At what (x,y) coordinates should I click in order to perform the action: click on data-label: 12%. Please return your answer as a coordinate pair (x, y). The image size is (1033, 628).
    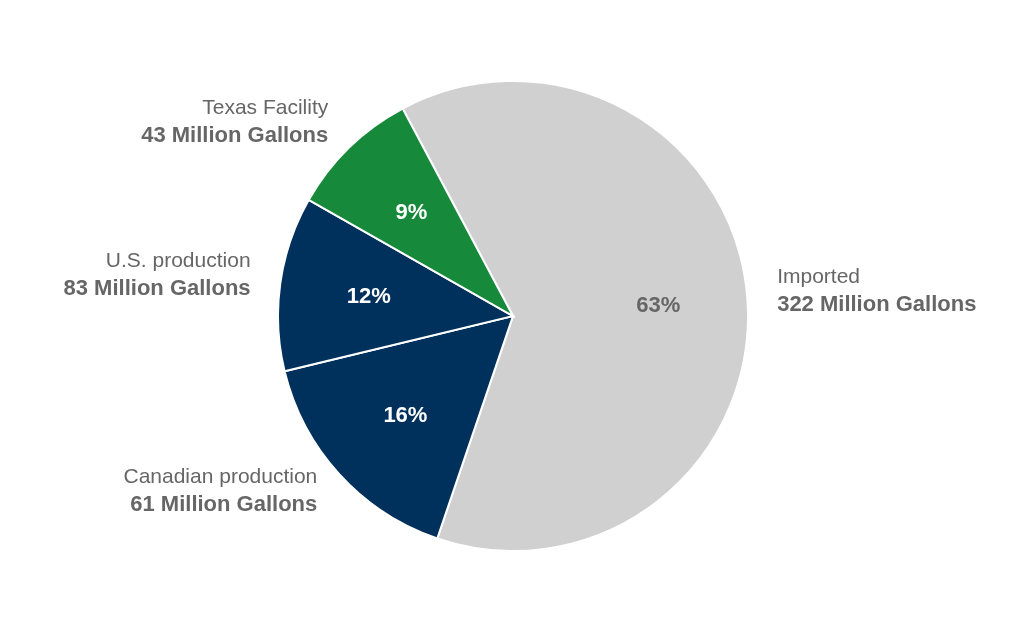
    Looking at the image, I should click on (368, 296).